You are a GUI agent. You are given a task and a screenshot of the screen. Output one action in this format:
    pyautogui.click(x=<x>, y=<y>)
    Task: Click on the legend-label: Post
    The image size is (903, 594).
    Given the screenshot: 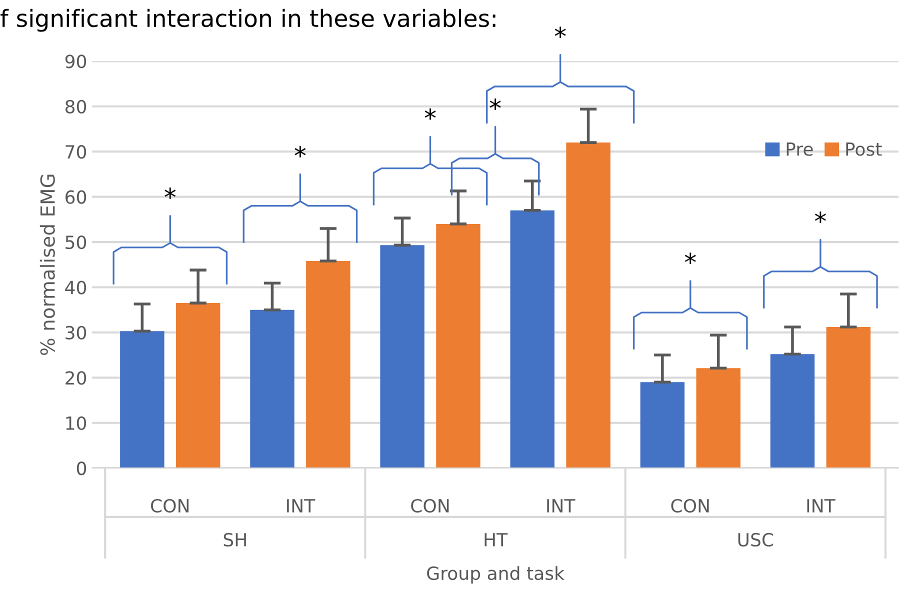 What is the action you would take?
    pyautogui.click(x=864, y=149)
    